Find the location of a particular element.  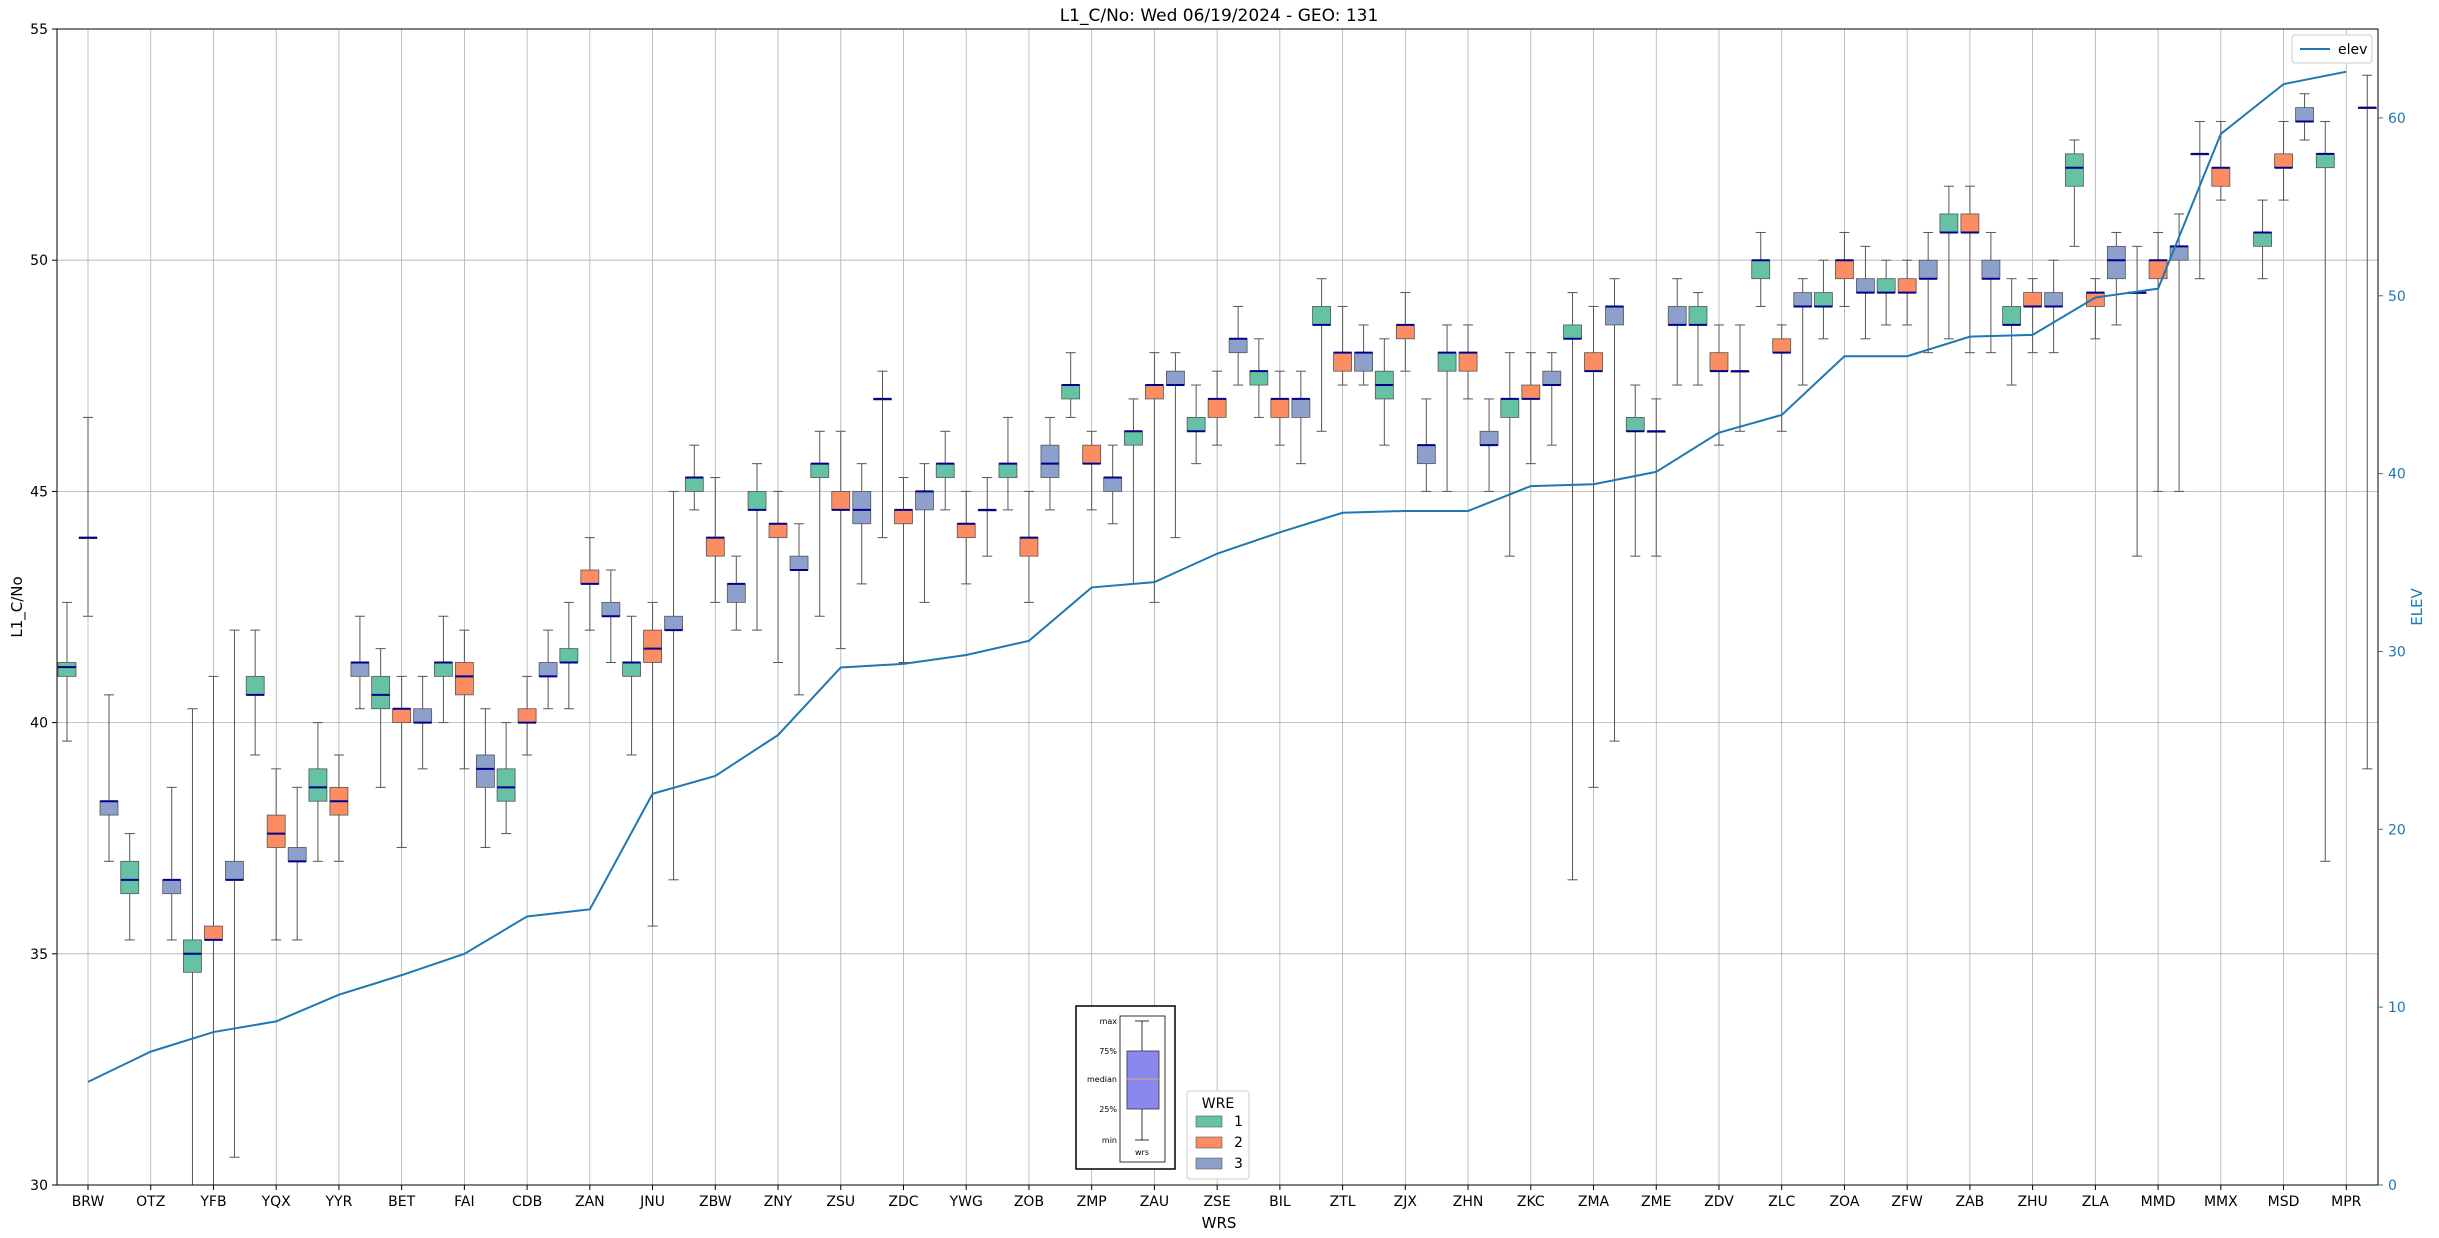

right-y-tick-label: 40 is located at coordinates (2397, 475).